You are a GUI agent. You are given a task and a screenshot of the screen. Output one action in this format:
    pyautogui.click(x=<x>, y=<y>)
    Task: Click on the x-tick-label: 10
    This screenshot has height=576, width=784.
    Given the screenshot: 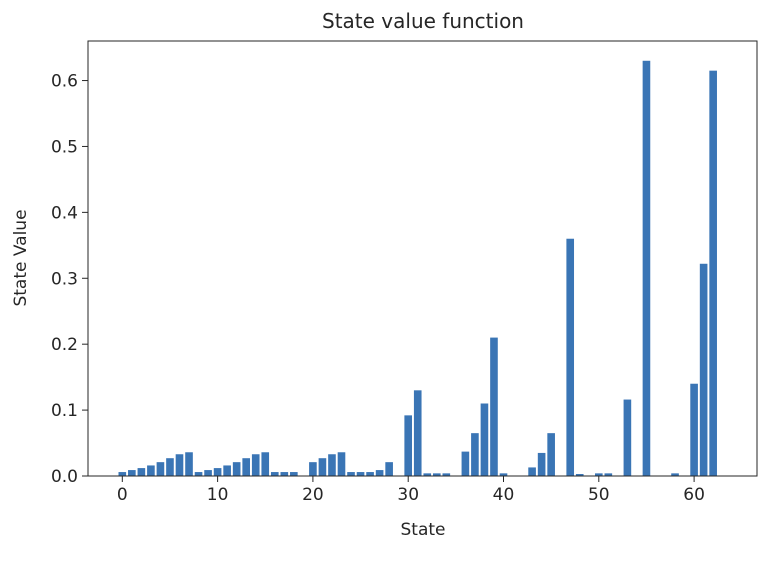 What is the action you would take?
    pyautogui.click(x=218, y=495)
    